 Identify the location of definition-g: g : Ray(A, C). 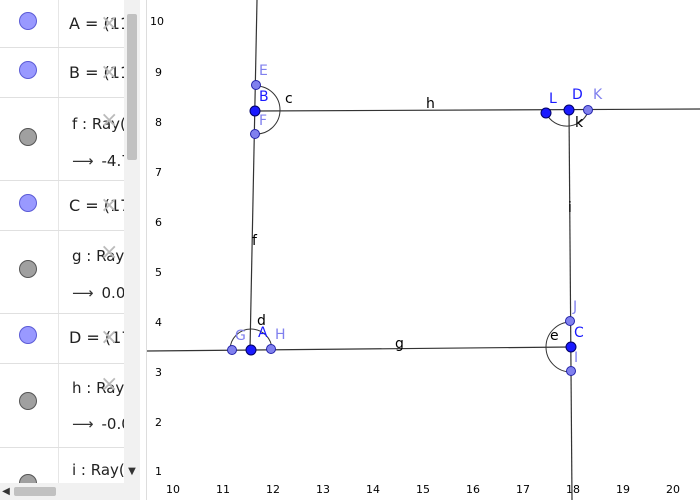
(98, 256).